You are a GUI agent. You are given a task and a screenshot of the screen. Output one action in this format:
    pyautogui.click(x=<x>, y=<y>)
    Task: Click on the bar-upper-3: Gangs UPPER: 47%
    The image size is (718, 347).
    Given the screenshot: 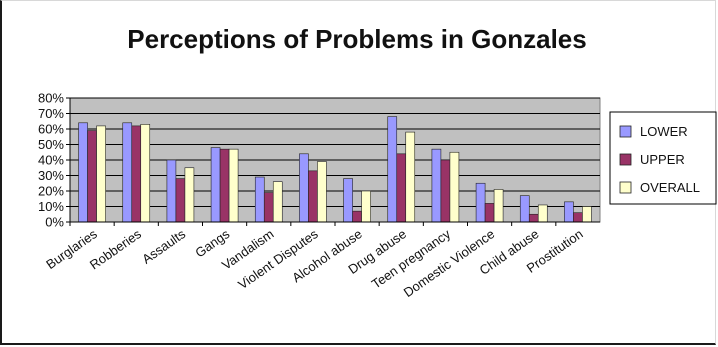 What is the action you would take?
    pyautogui.click(x=224, y=185)
    